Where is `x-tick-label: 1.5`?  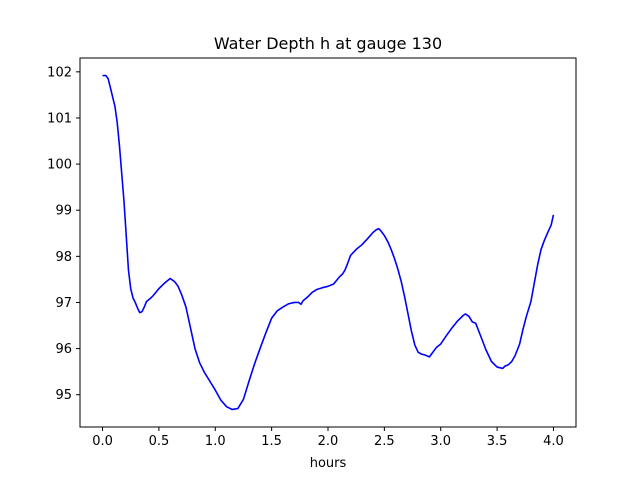
x-tick-label: 1.5 is located at coordinates (271, 441).